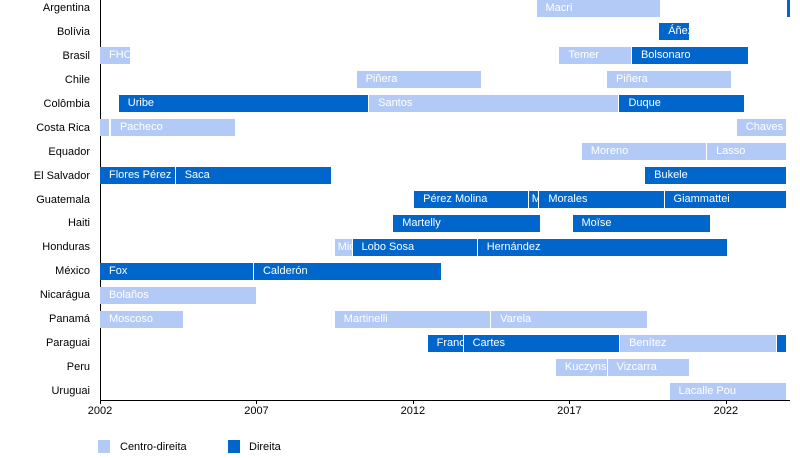 This screenshot has height=458, width=800. Describe the element at coordinates (72, 271) in the screenshot. I see `country-label: México` at that location.